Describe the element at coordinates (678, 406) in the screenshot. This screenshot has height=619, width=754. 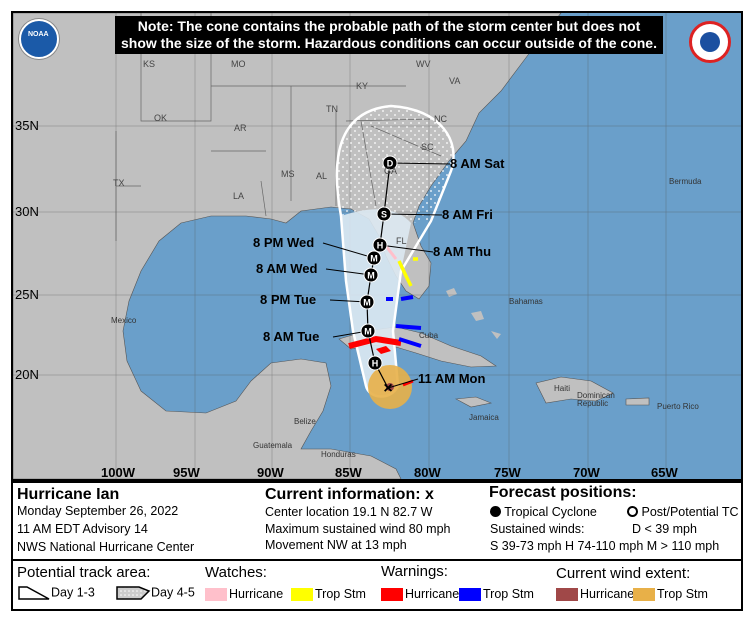
I see `place-label-puerto_rico: Puerto Rico` at that location.